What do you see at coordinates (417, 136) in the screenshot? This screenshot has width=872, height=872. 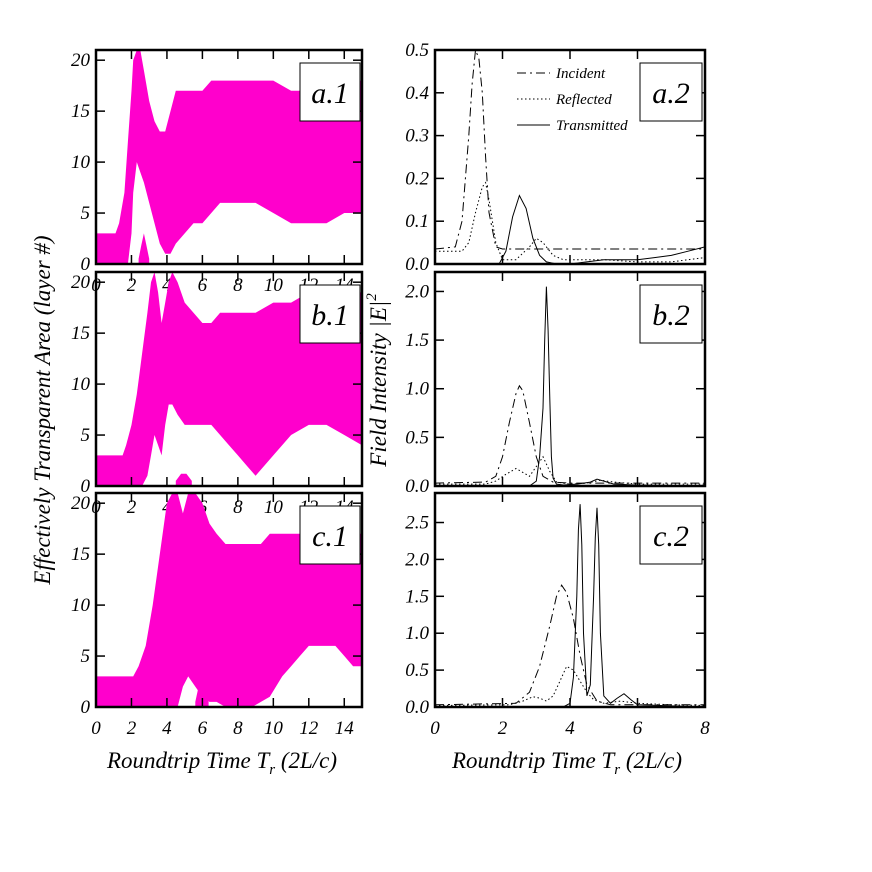 I see `y-tick-label: 0.3` at bounding box center [417, 136].